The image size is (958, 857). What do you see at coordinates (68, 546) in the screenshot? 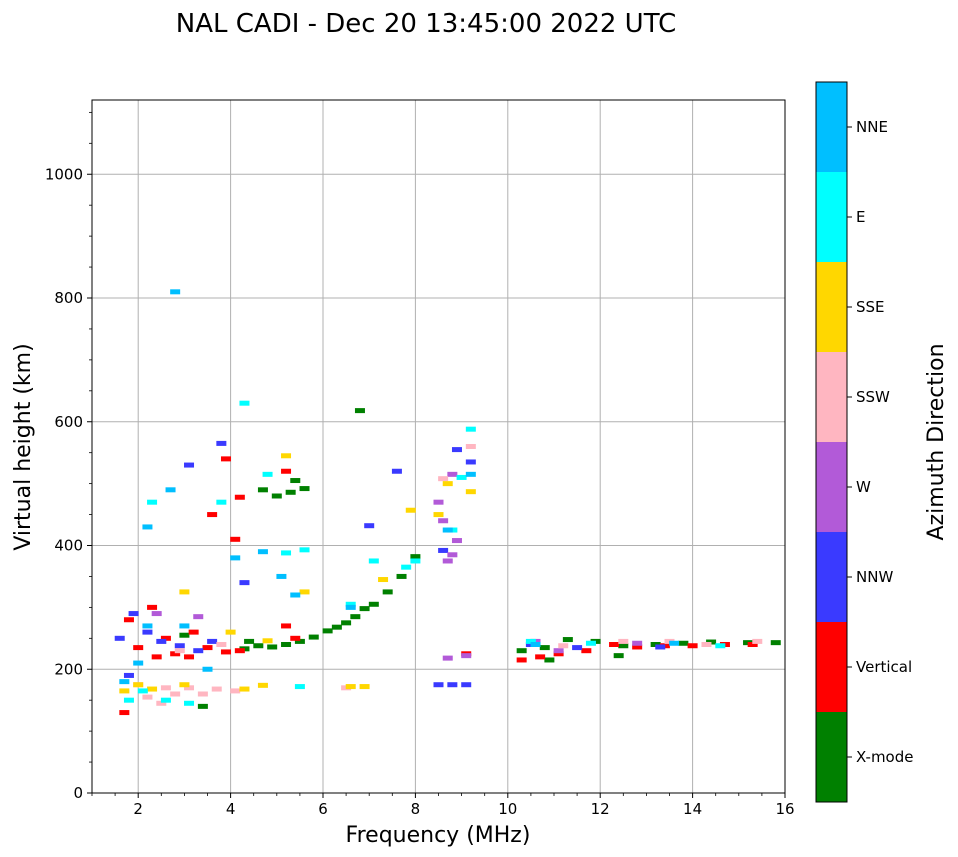
I see `y-tick-label: 400` at bounding box center [68, 546].